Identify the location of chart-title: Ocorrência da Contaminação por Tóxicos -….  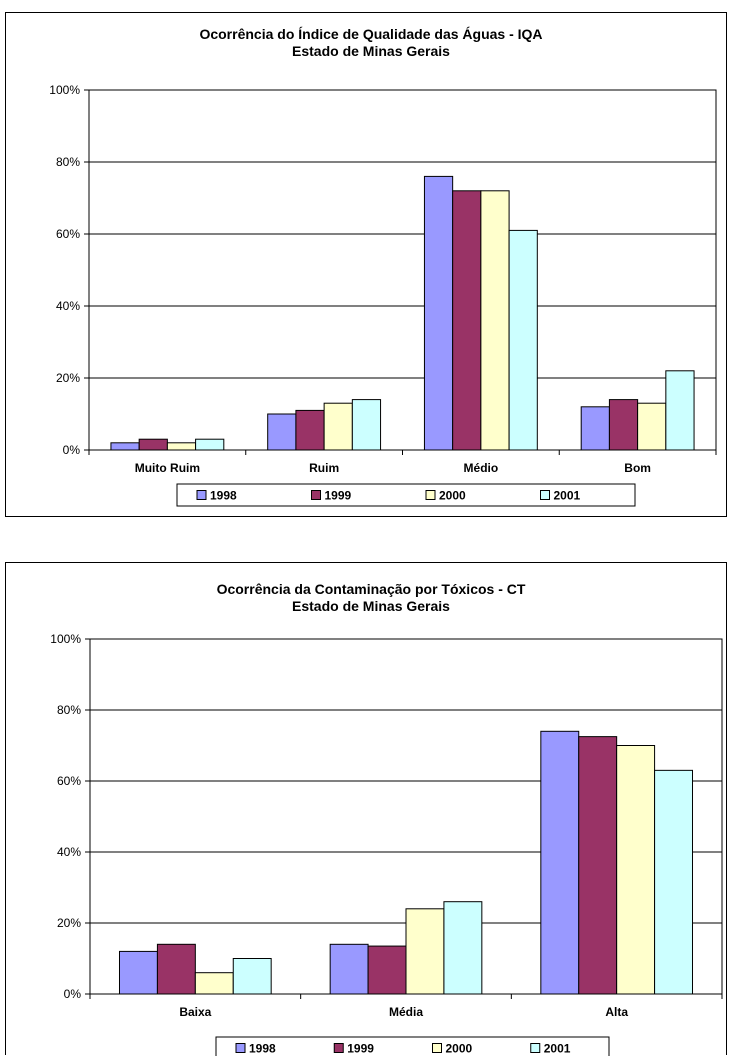
(371, 589).